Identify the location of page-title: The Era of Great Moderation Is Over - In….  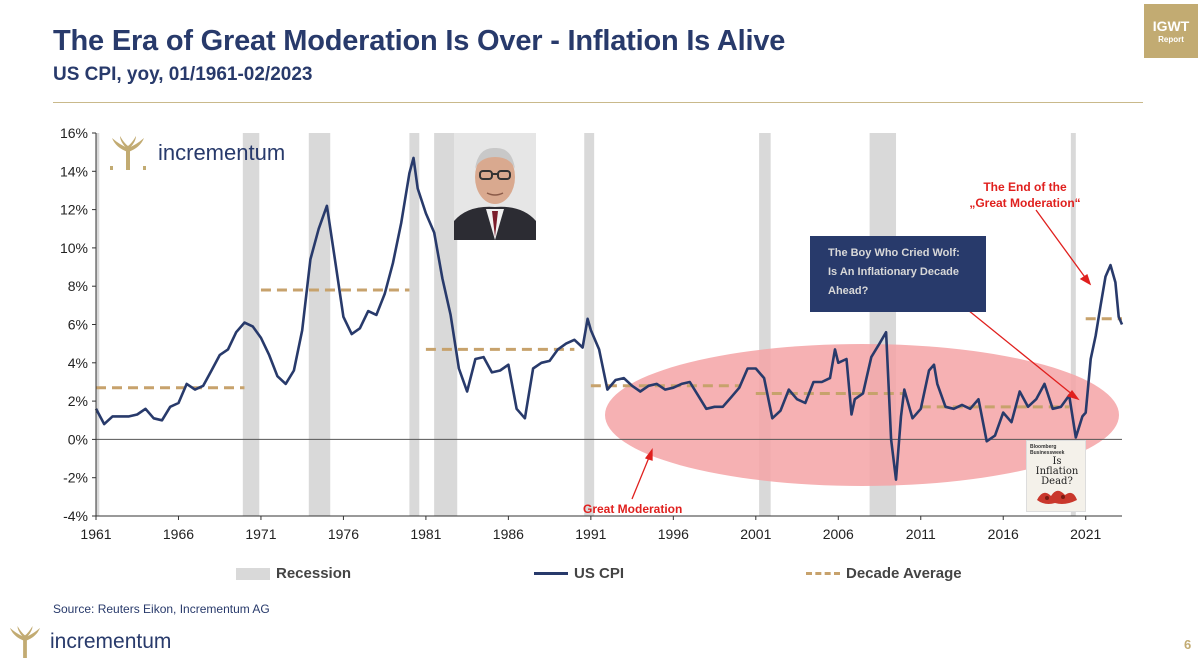
(419, 41).